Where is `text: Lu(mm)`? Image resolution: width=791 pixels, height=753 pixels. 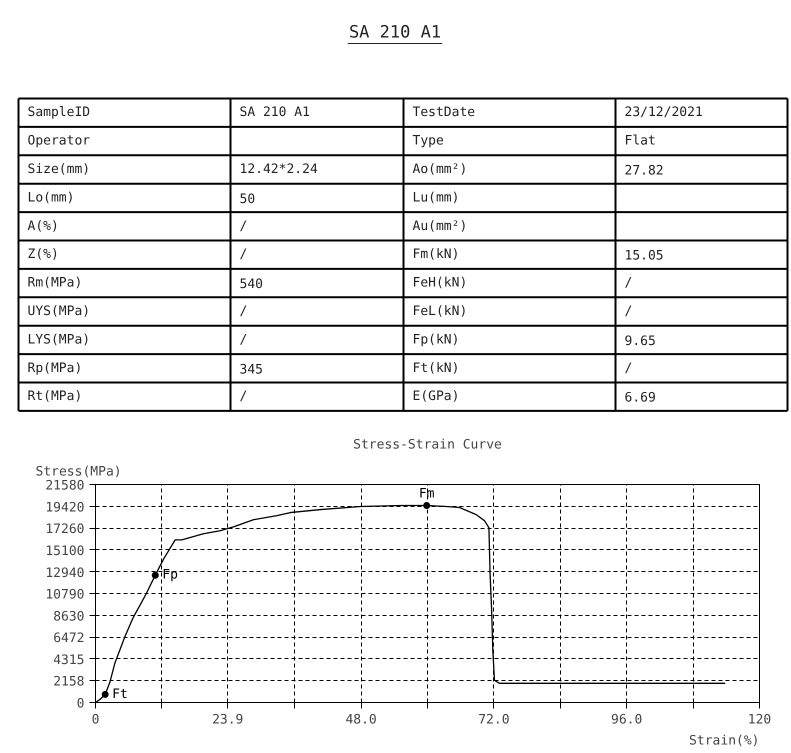 text: Lu(mm) is located at coordinates (436, 198).